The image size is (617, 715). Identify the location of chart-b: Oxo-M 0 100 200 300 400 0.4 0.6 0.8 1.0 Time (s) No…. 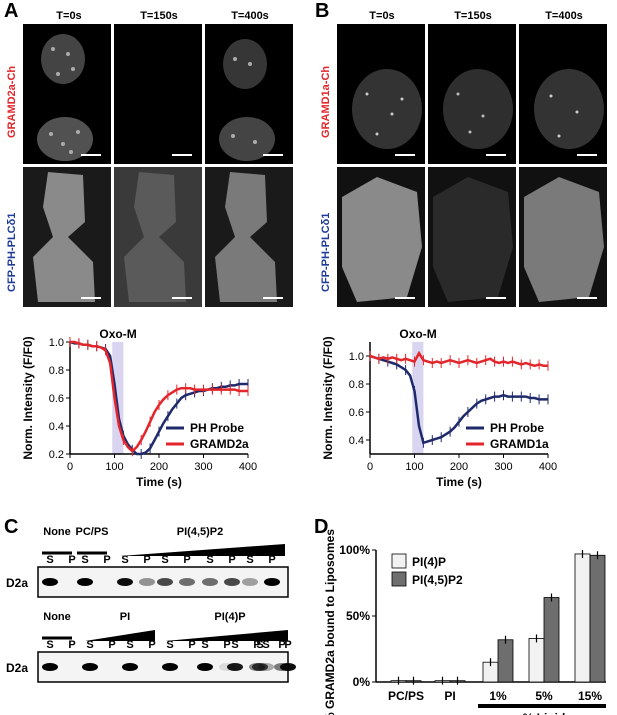
(439, 408).